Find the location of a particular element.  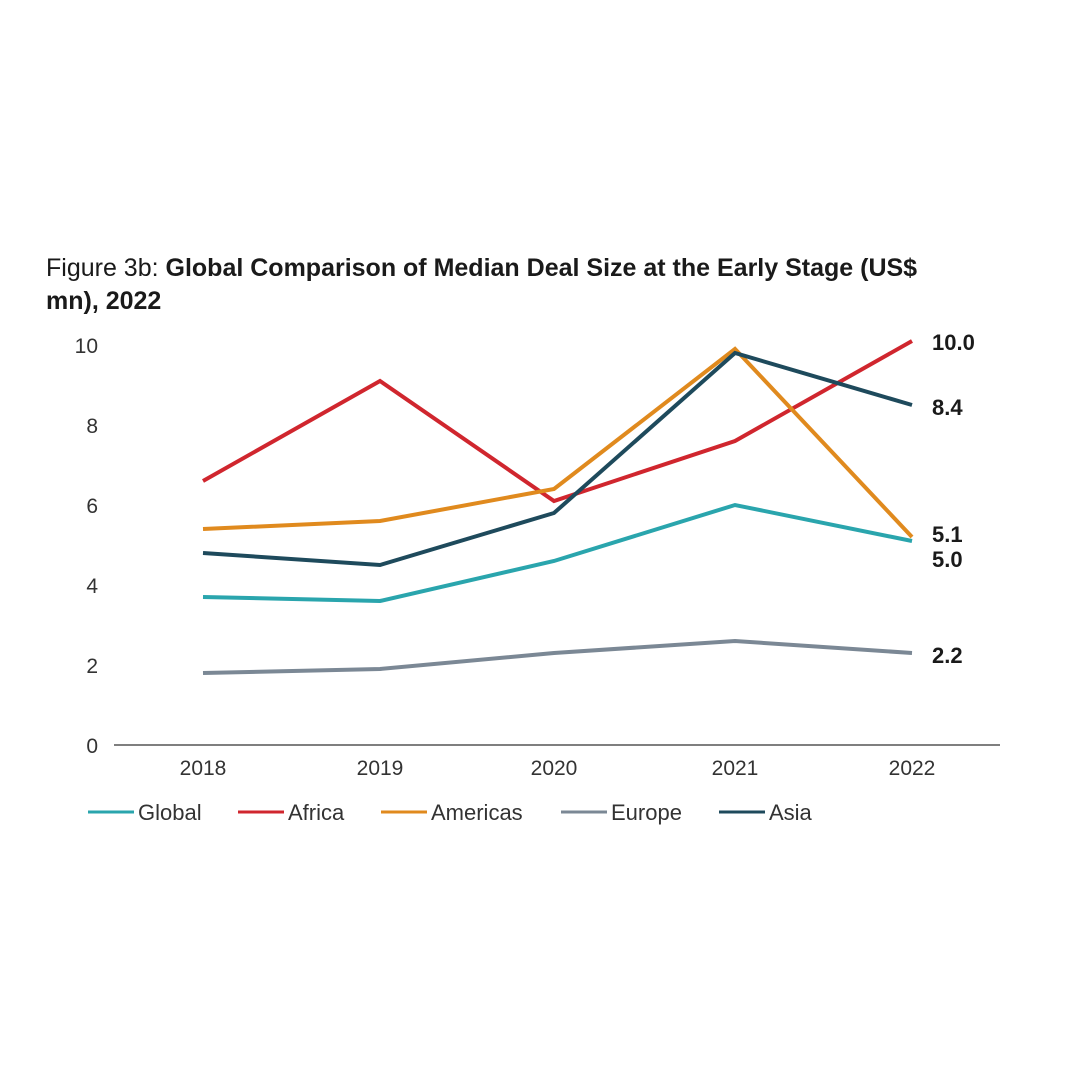

legend-label-asia: Asia is located at coordinates (791, 812).